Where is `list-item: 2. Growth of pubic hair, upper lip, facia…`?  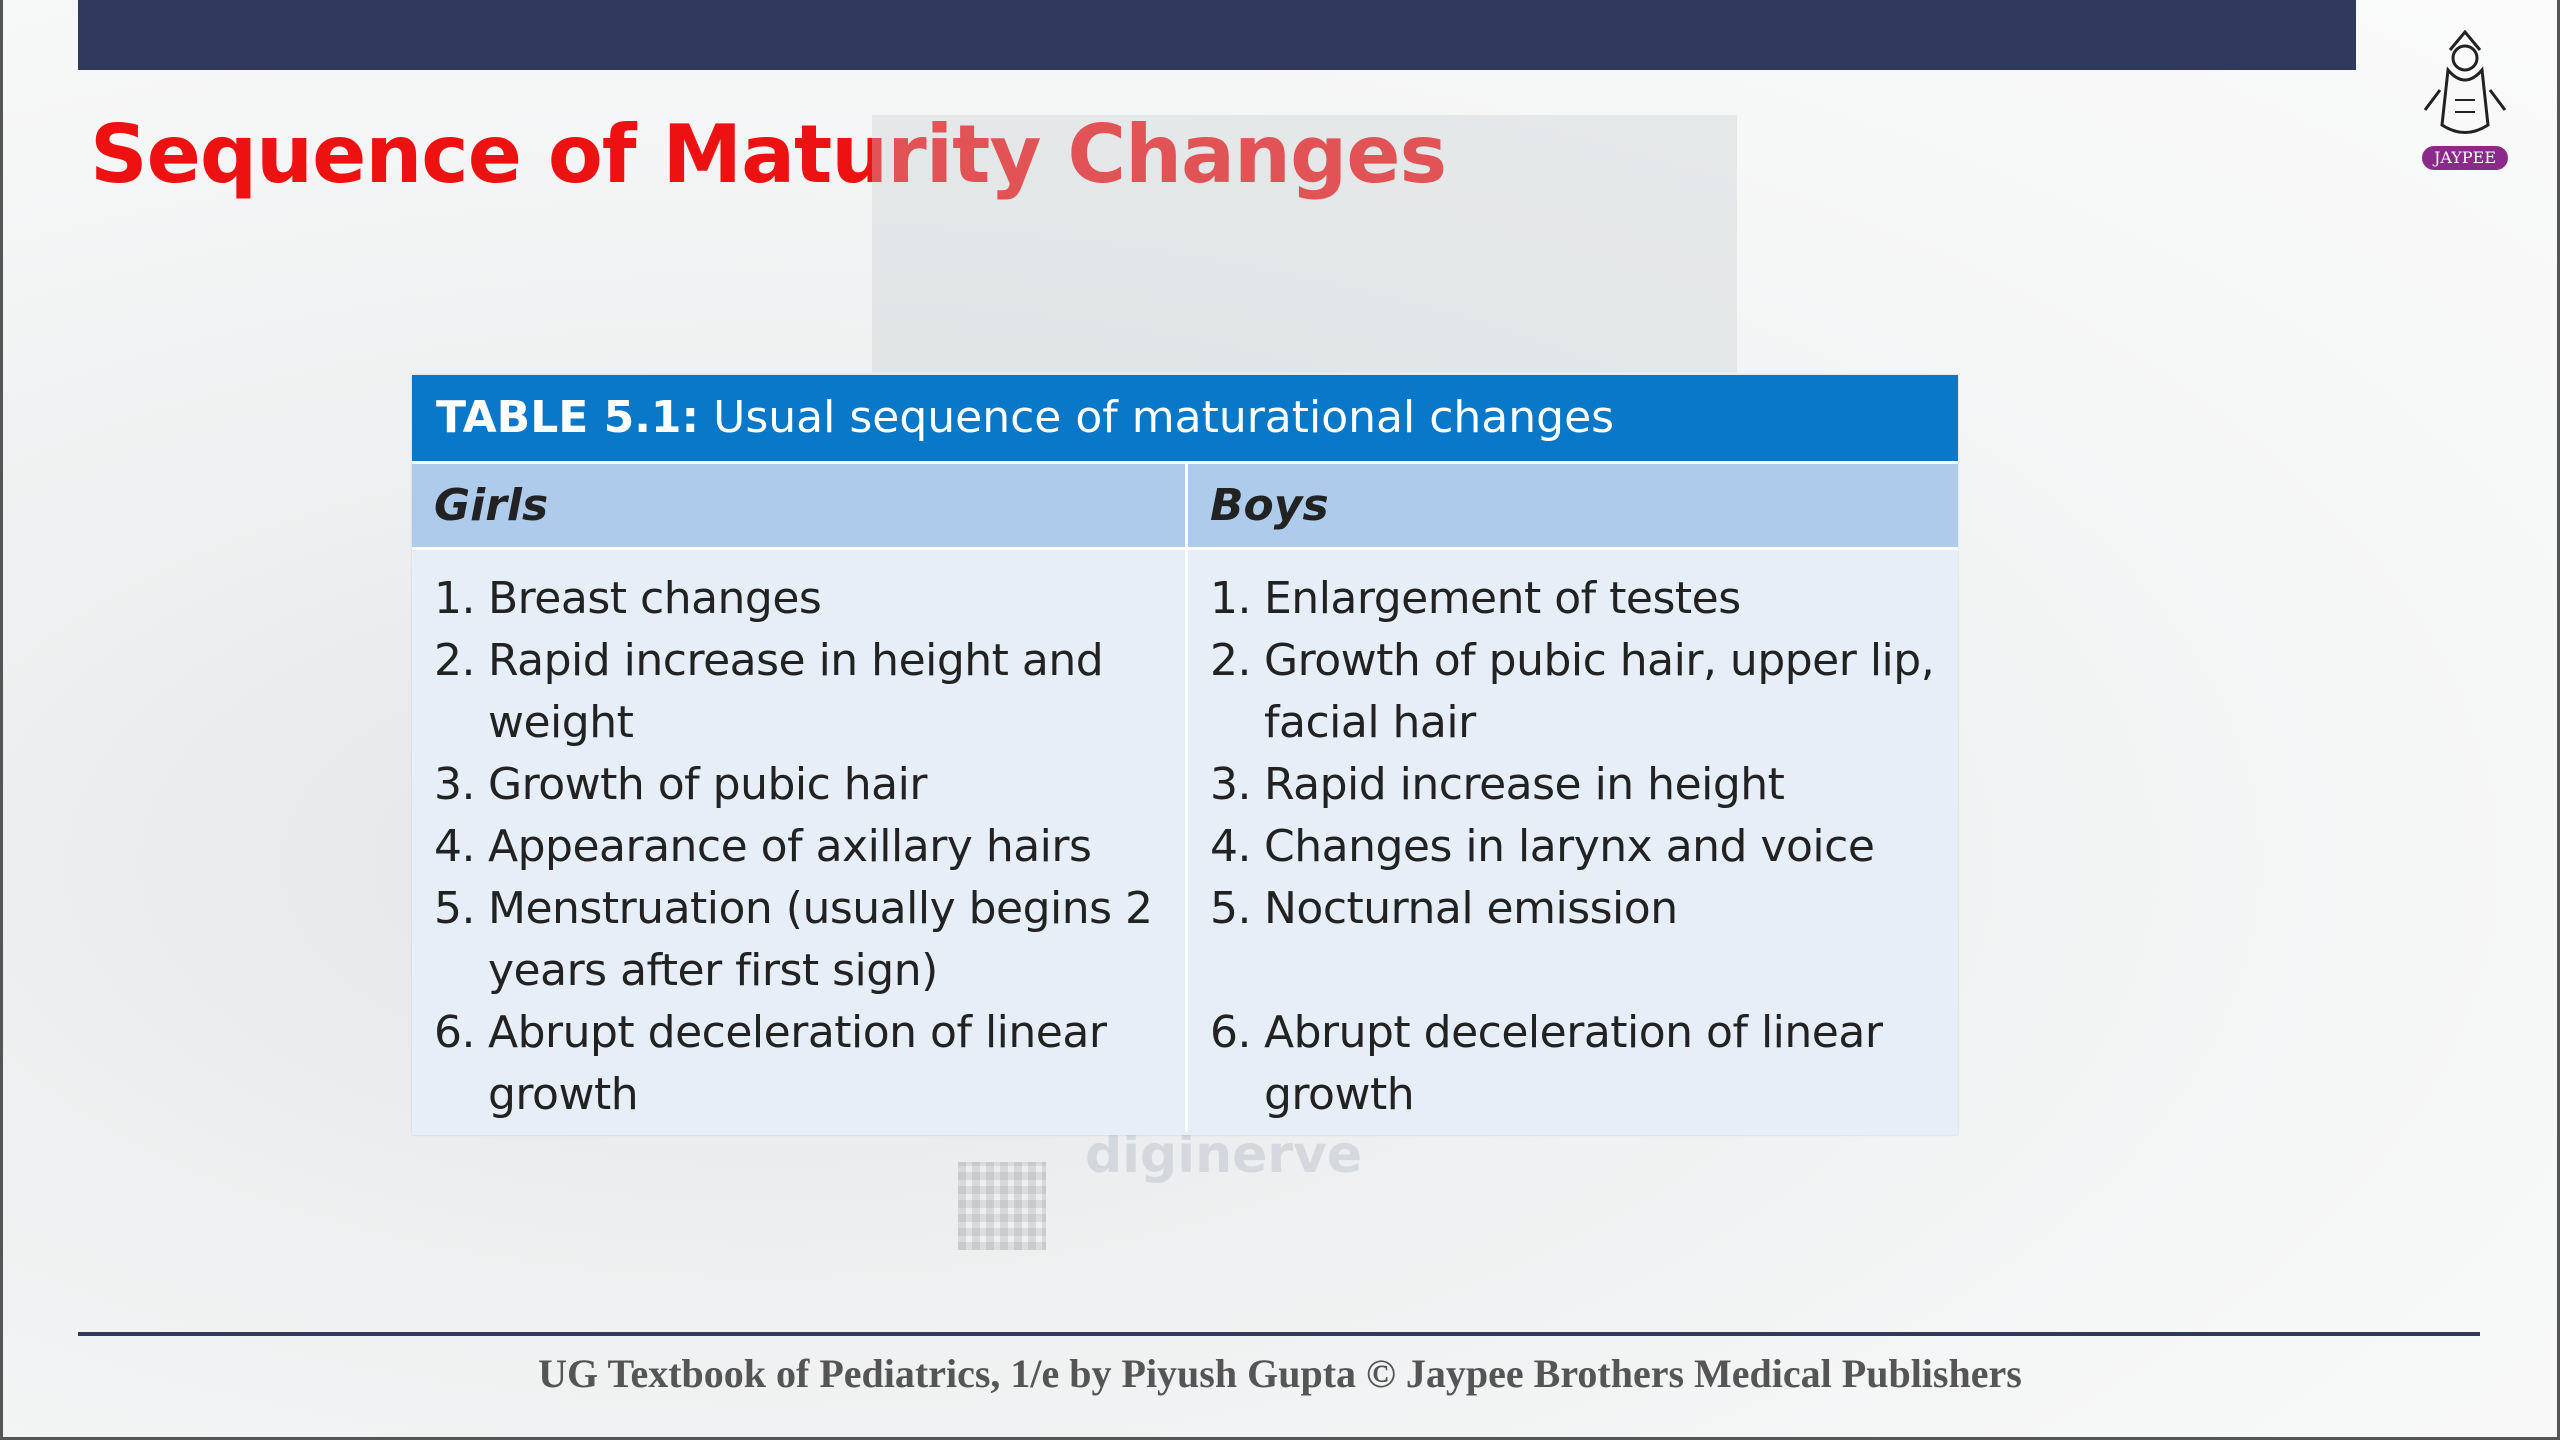
list-item: 2. Growth of pubic hair, upper lip, facia… is located at coordinates (1579, 692).